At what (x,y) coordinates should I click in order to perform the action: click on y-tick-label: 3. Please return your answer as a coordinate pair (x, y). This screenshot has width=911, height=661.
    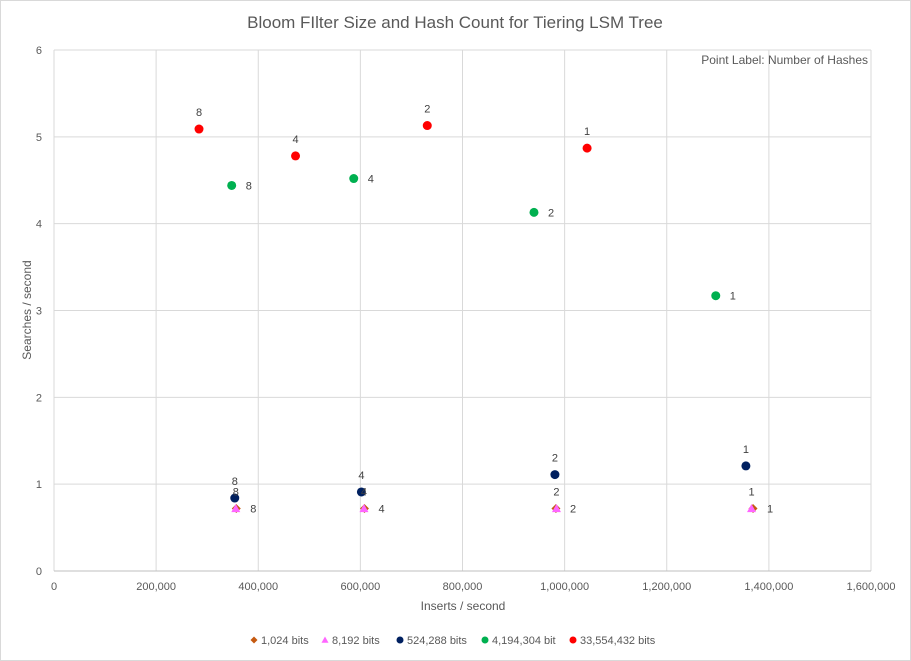
    Looking at the image, I should click on (39, 312).